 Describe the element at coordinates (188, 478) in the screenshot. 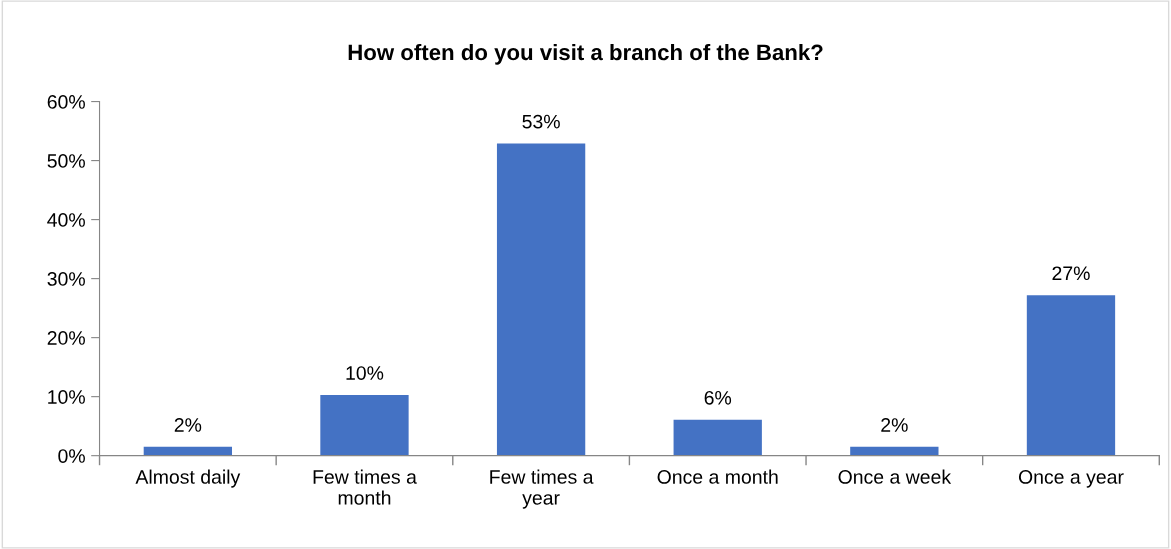

I see `x-tick-label: Almost daily` at that location.